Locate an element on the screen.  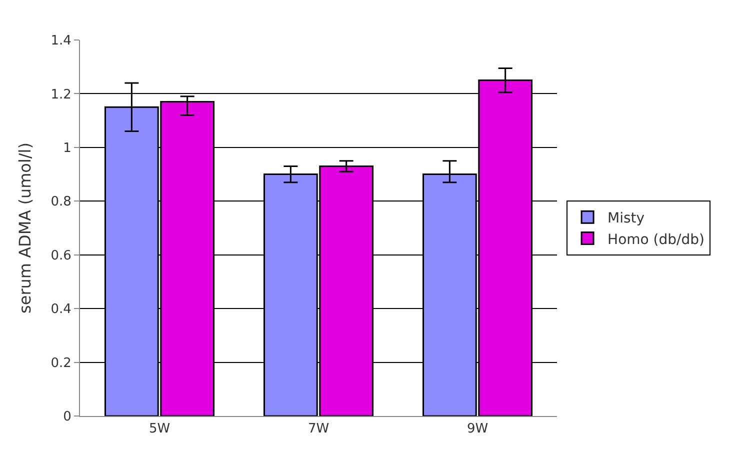
legend-label: Homo (db/db) is located at coordinates (656, 240).